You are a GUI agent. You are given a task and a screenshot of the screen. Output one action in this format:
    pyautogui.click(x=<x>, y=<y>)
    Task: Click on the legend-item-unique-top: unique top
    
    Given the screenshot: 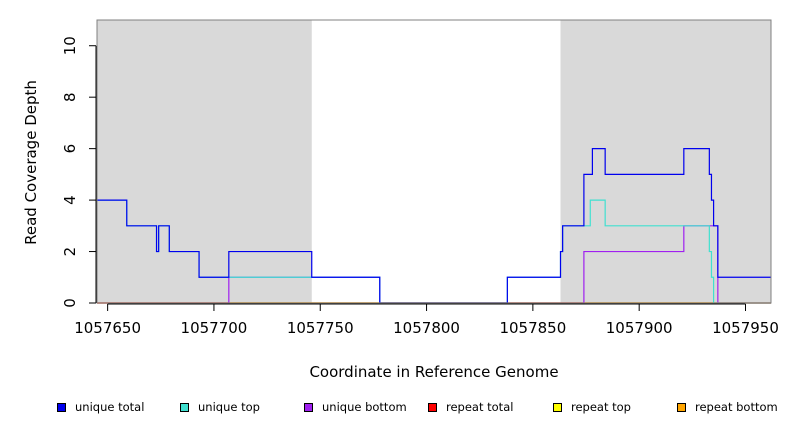 What is the action you would take?
    pyautogui.click(x=220, y=407)
    